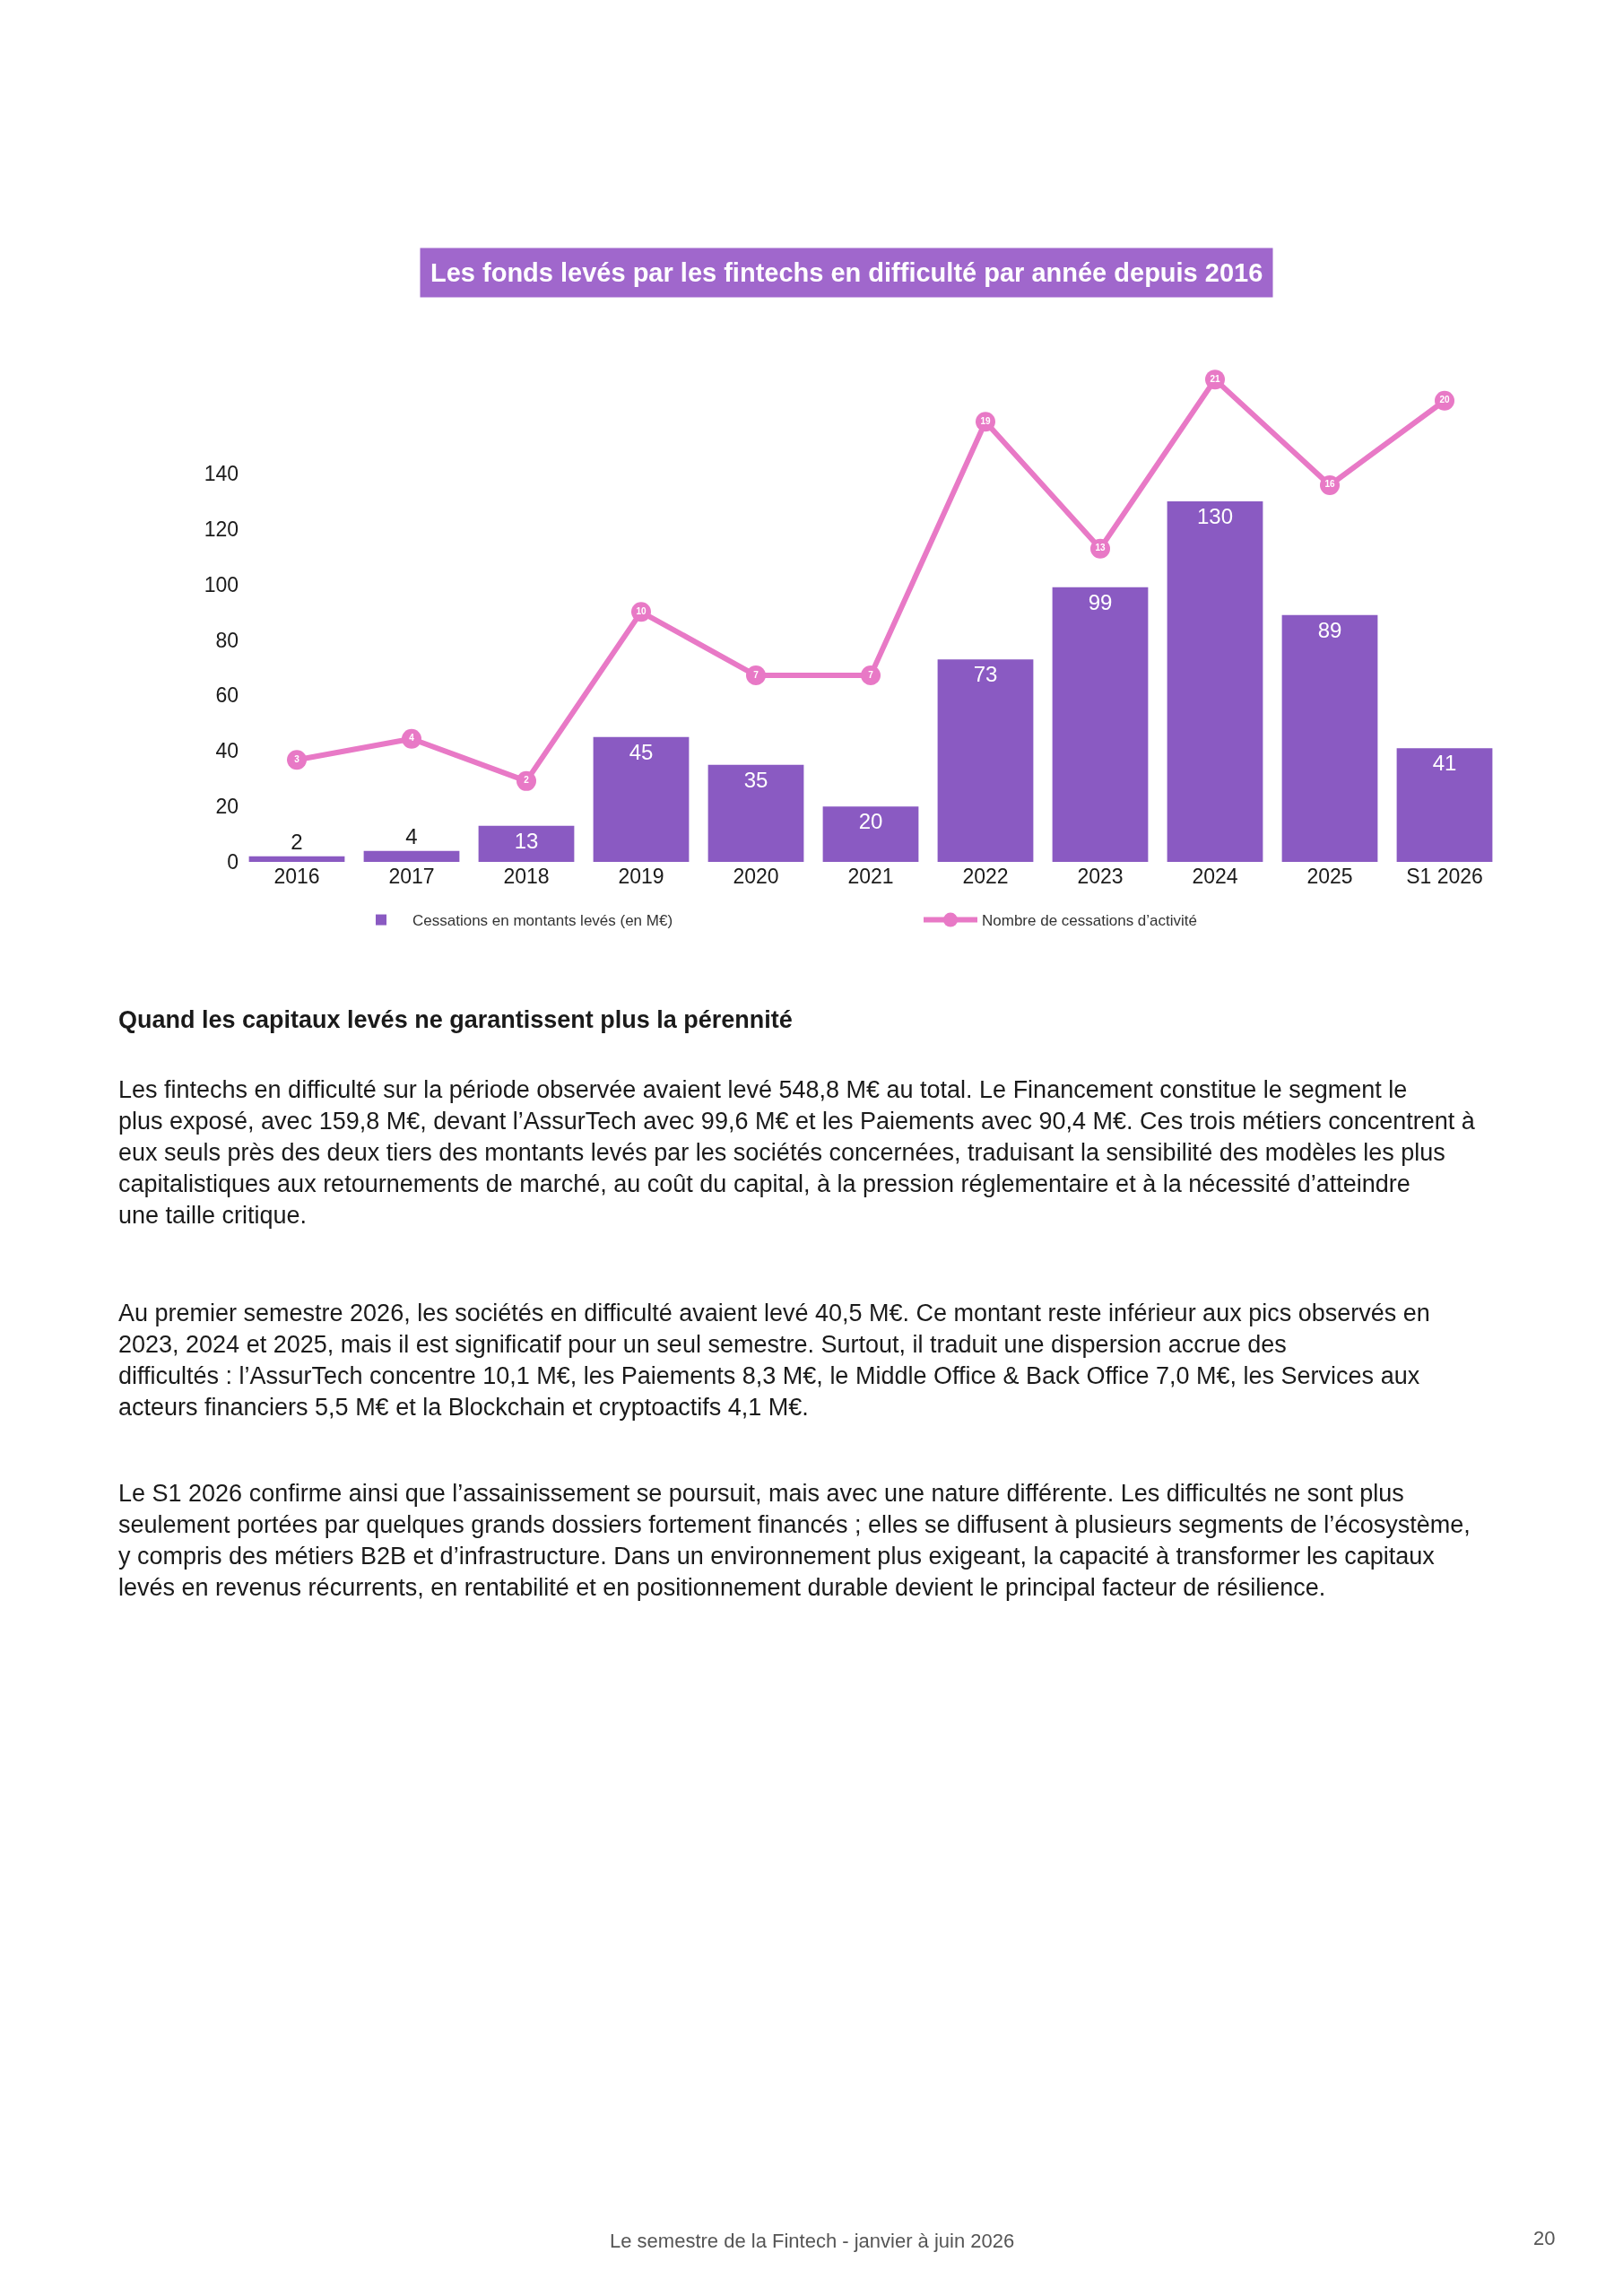  What do you see at coordinates (985, 420) in the screenshot?
I see `data-label: 19` at bounding box center [985, 420].